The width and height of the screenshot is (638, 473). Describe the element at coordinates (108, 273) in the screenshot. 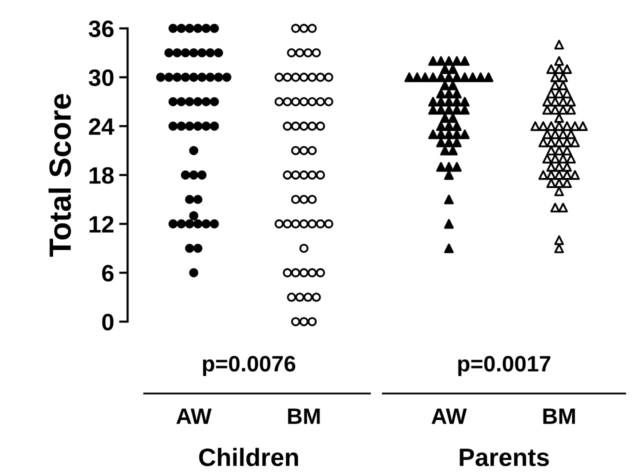

I see `y-tick-label: 6` at that location.